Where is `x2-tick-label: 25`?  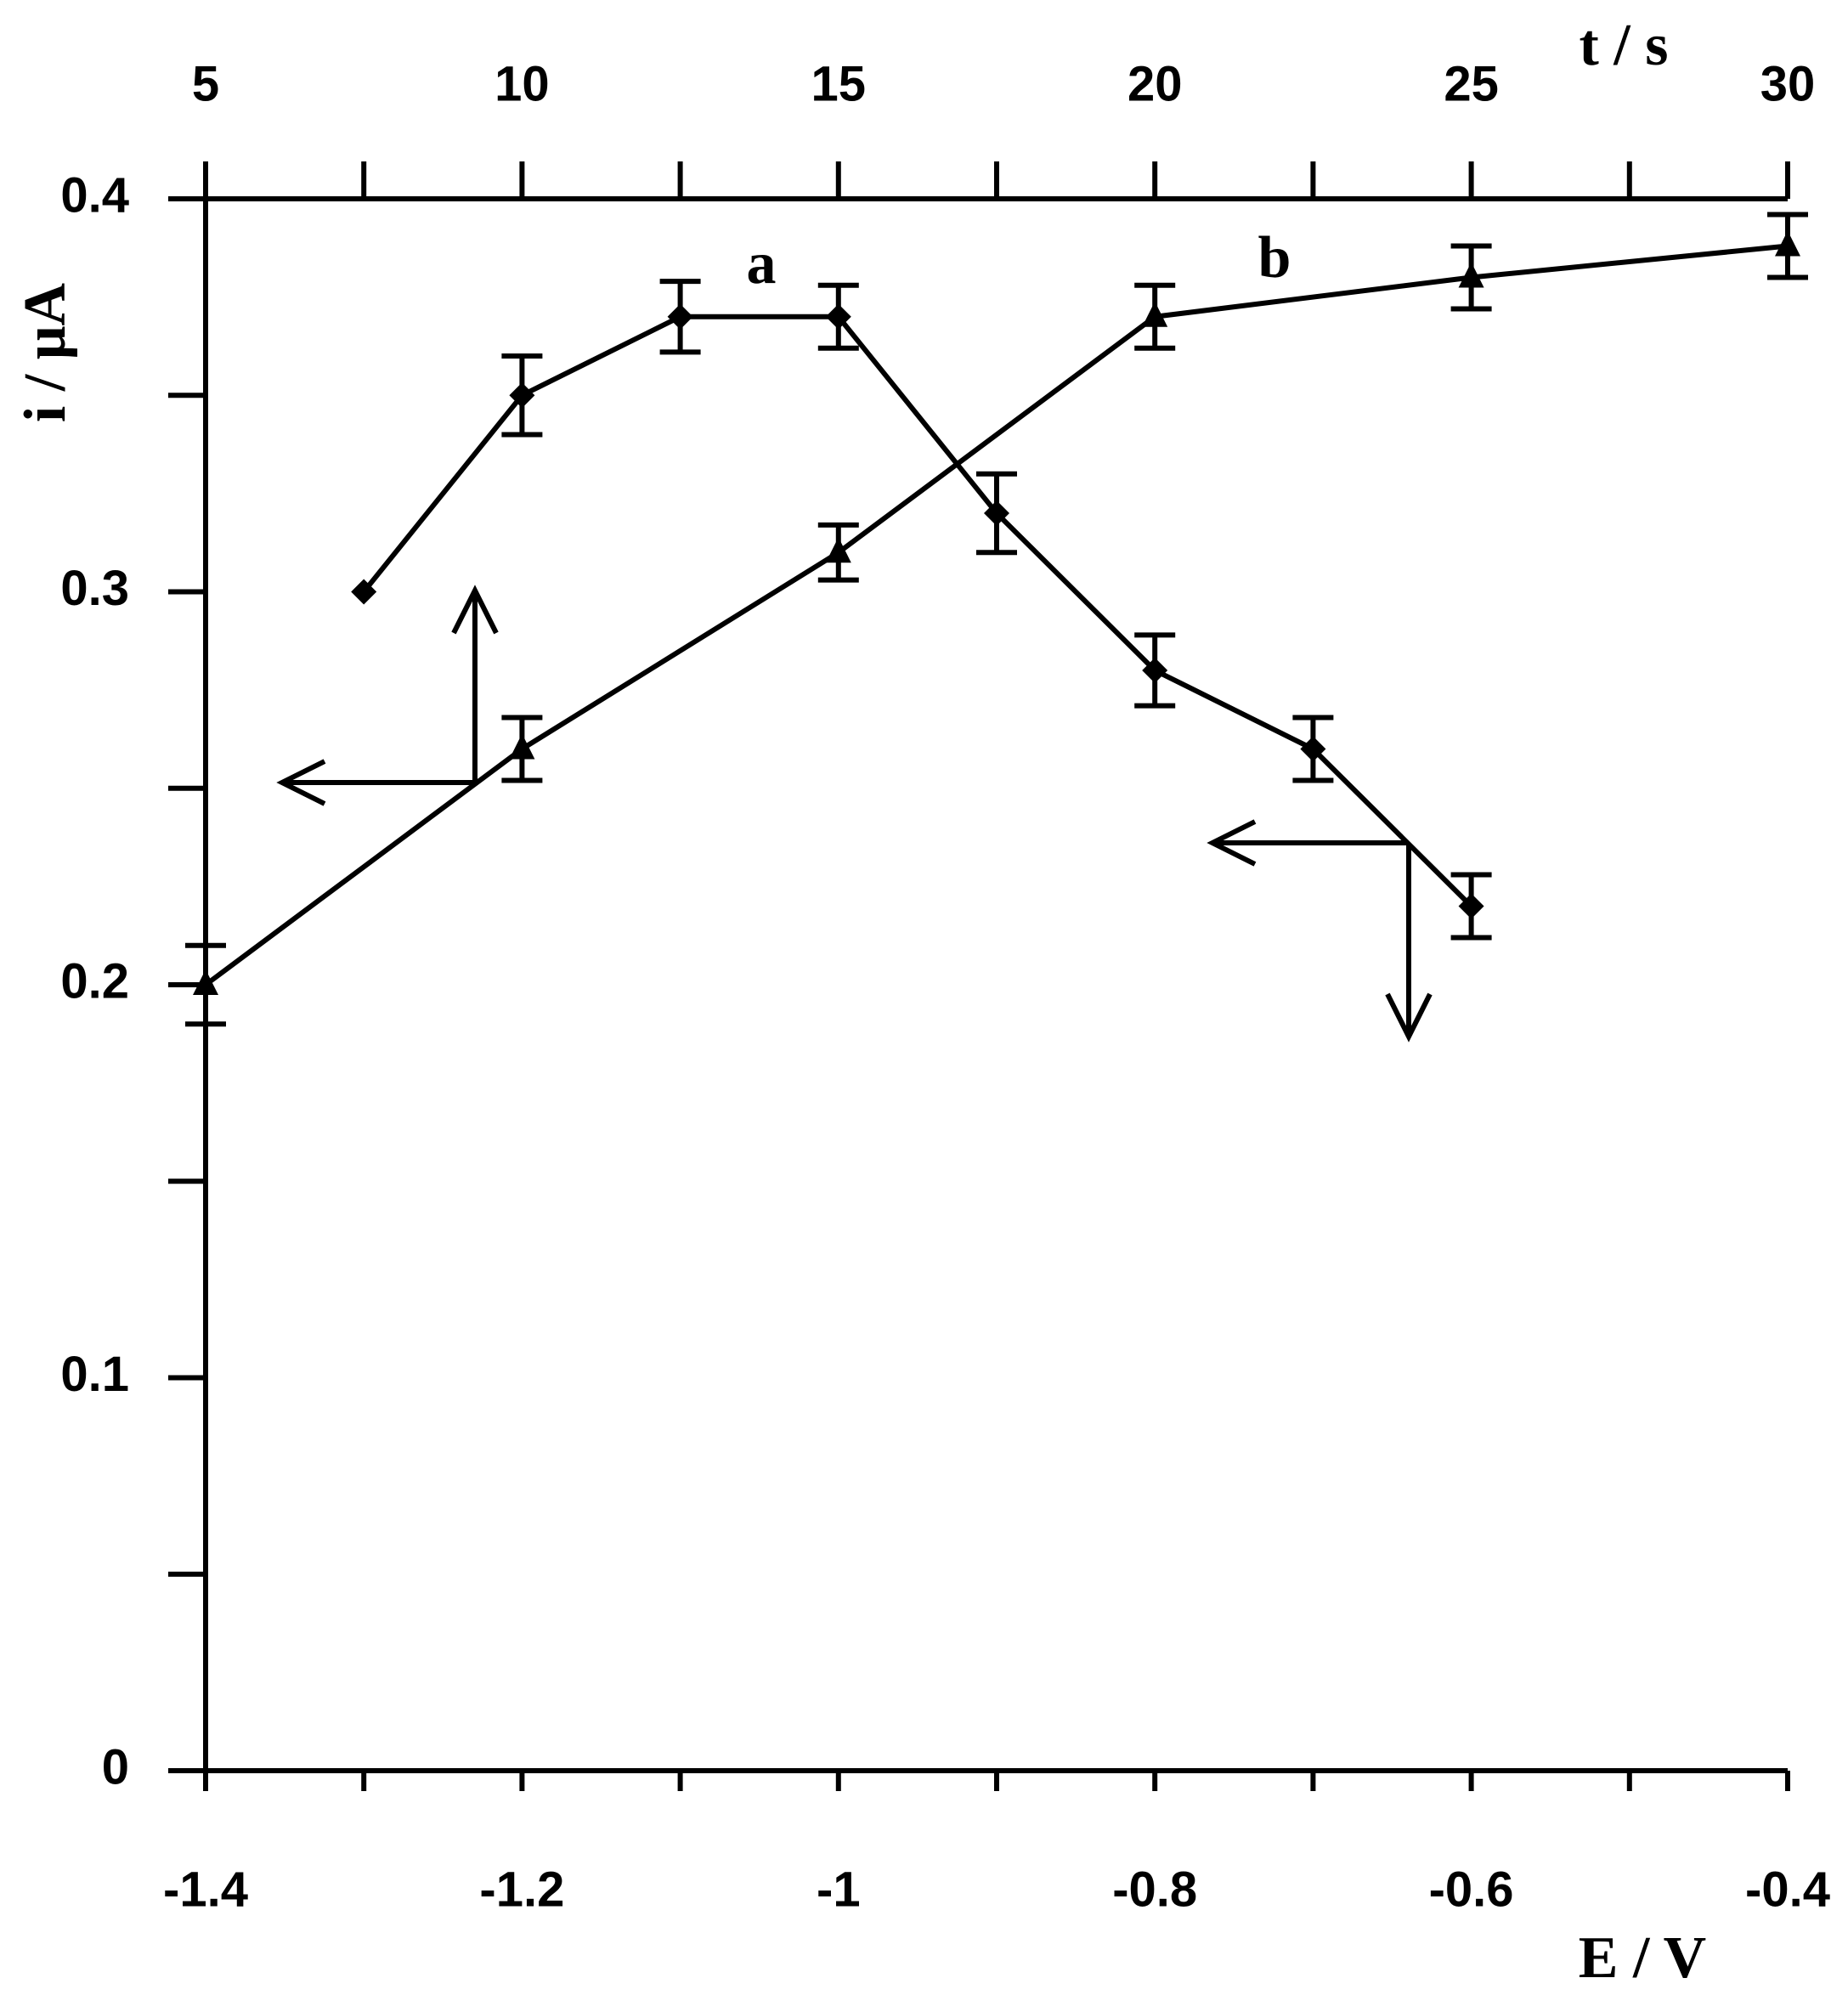 x2-tick-label: 25 is located at coordinates (1471, 83).